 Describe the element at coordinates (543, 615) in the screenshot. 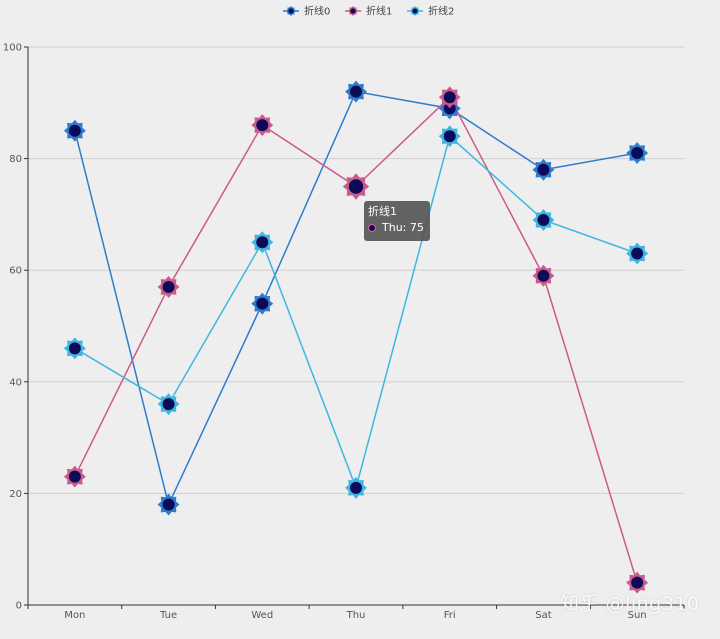

I see `x-tick-label: Sat` at that location.